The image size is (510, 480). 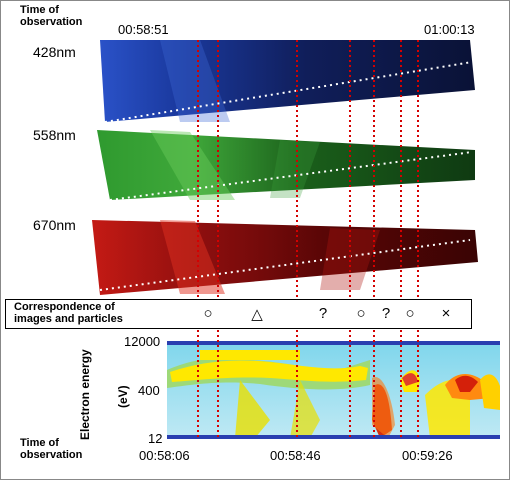 What do you see at coordinates (238, 314) in the screenshot?
I see `correspondence-box` at bounding box center [238, 314].